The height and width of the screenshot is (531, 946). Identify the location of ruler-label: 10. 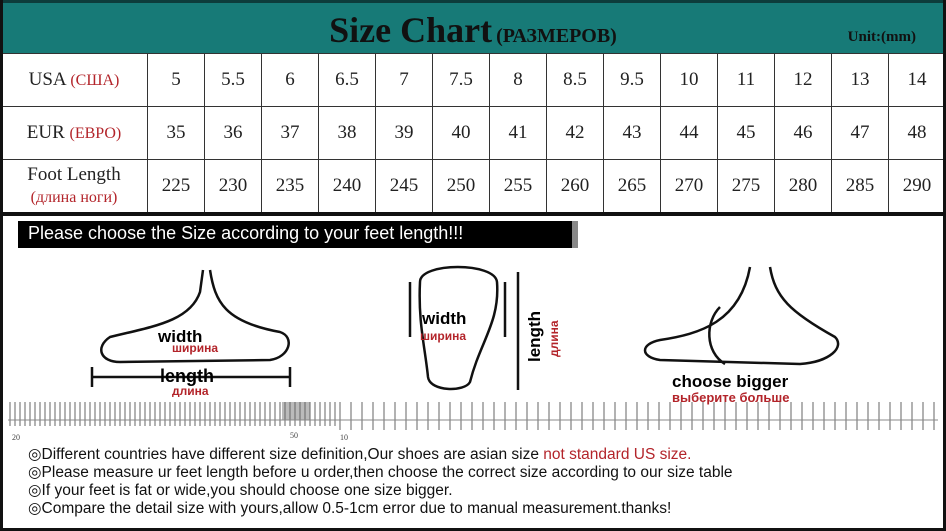
(344, 437).